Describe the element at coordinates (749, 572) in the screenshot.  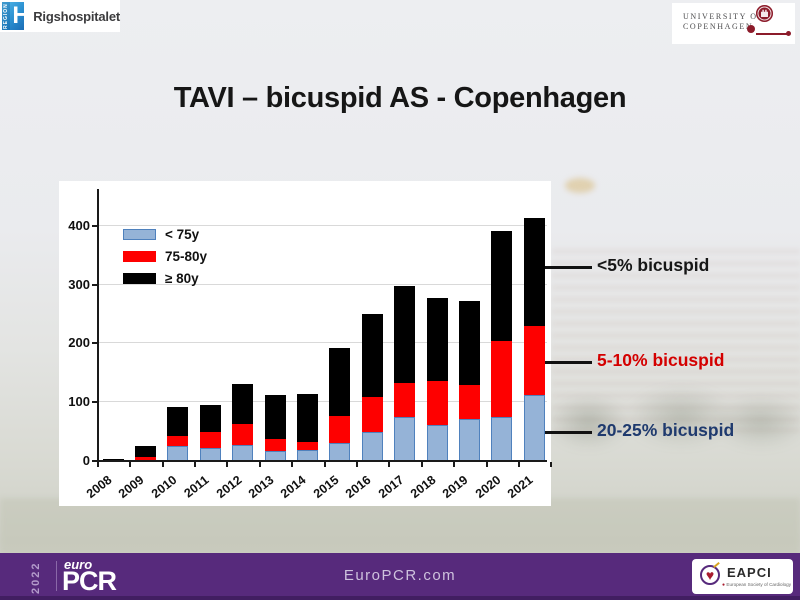
I see `eapci-name: EAPCI` at that location.